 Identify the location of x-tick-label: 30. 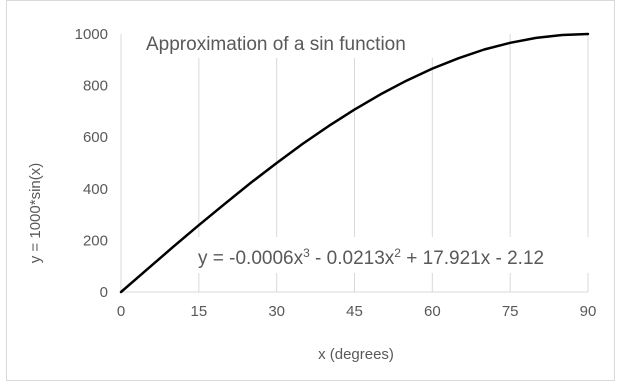
(276, 311).